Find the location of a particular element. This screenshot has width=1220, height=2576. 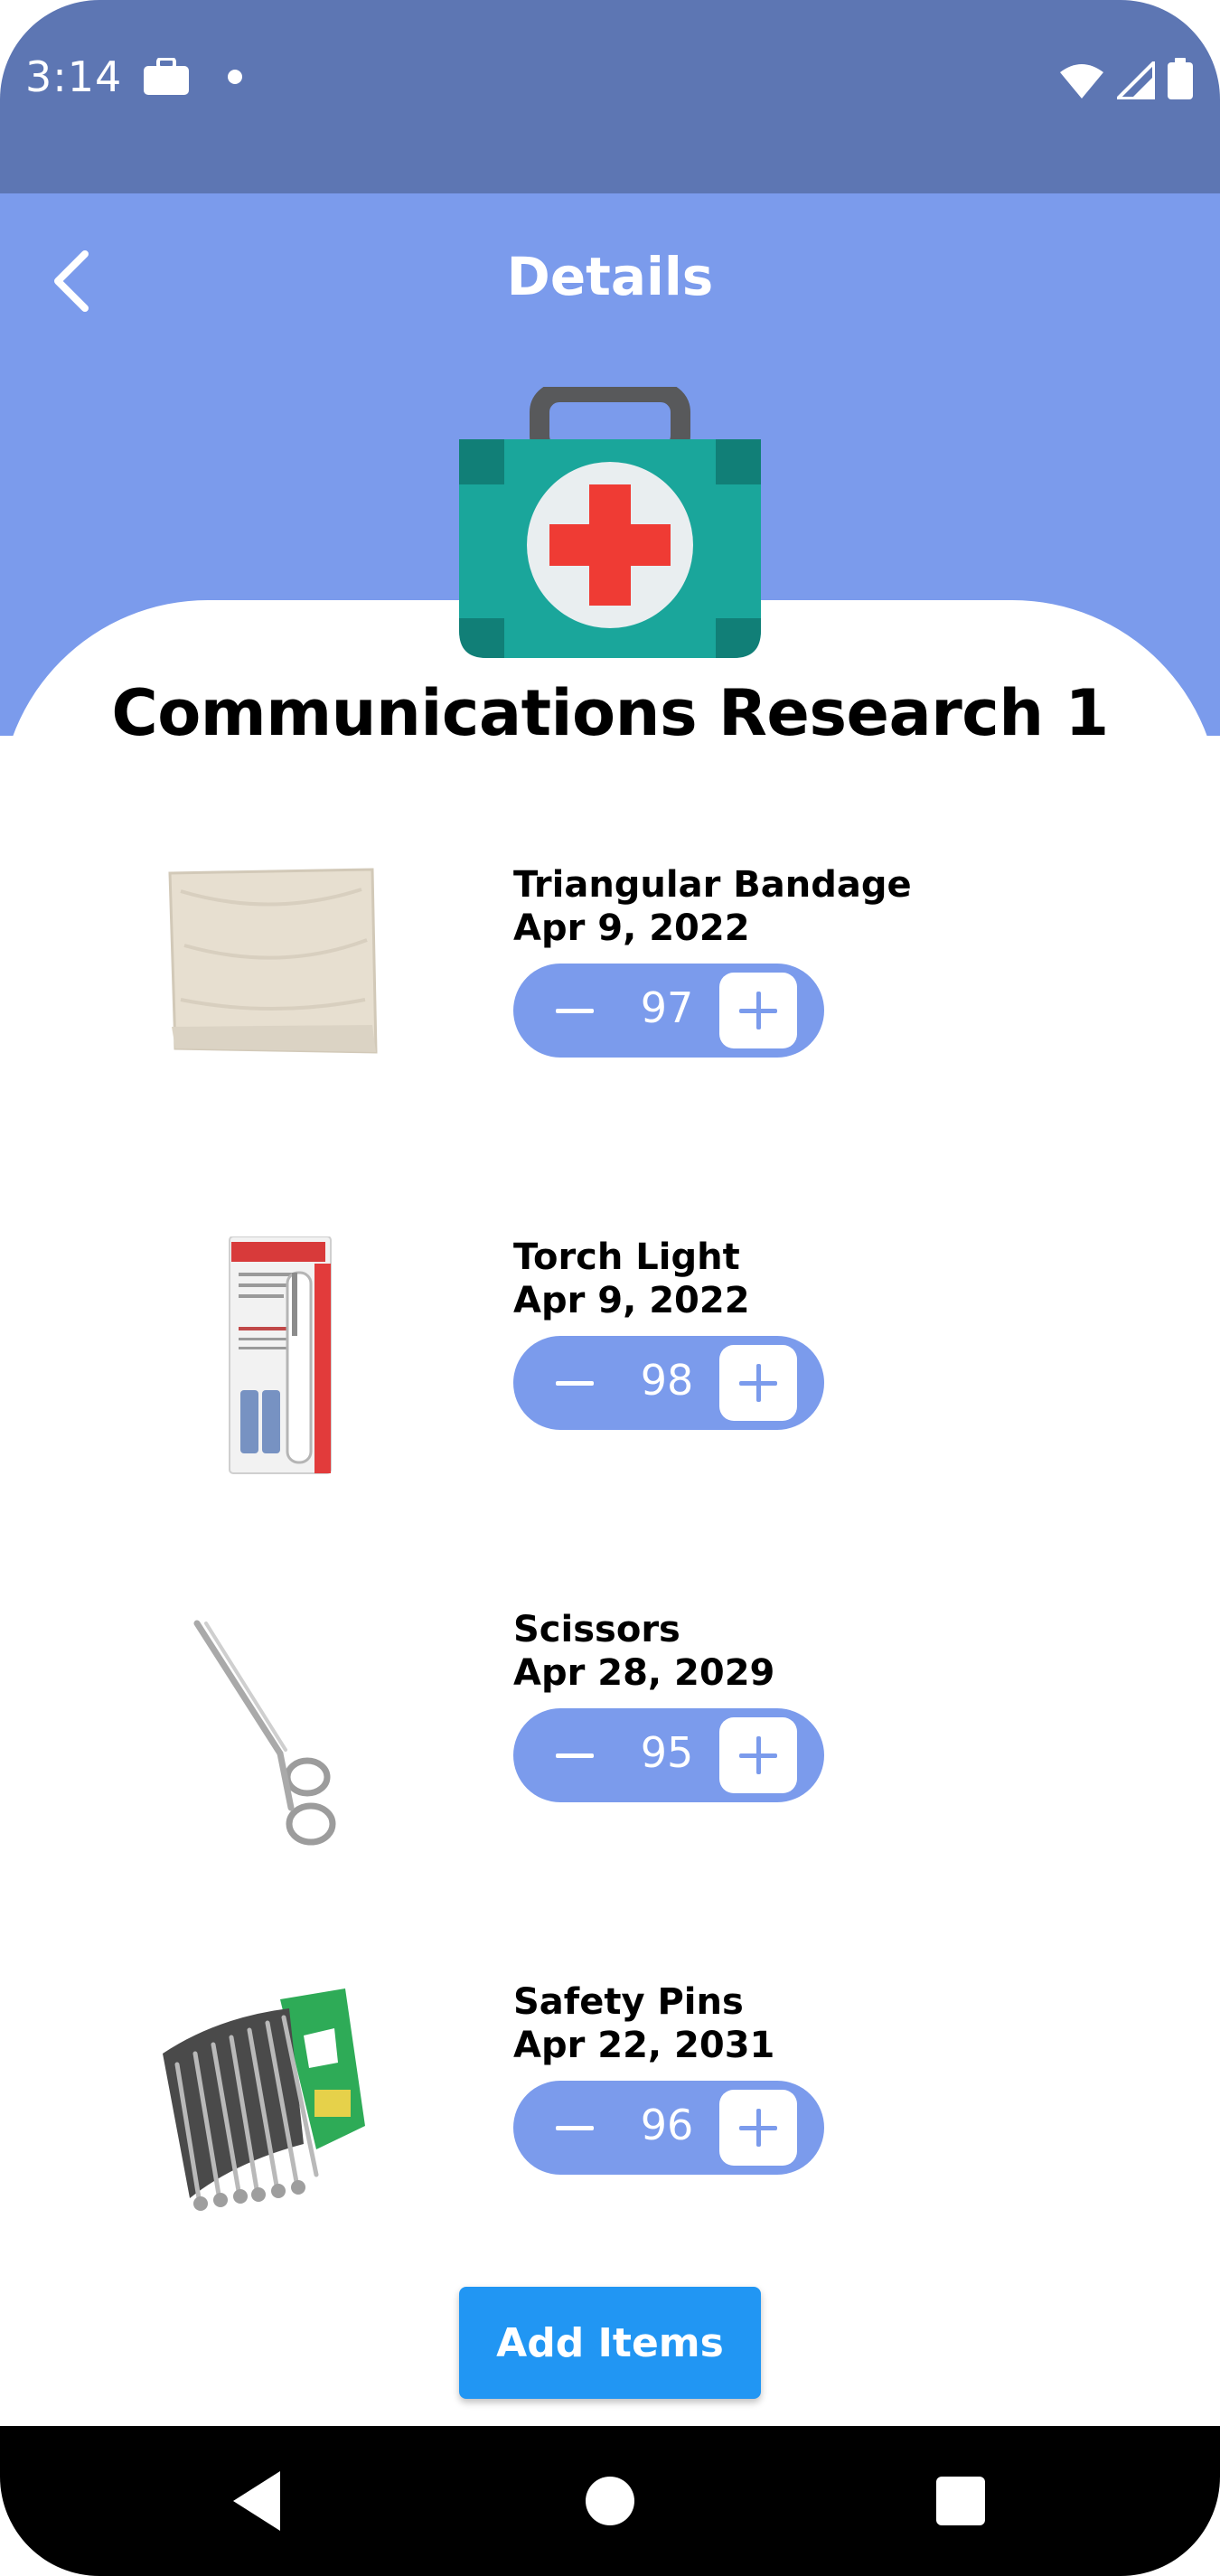

status-icons is located at coordinates (1126, 76).